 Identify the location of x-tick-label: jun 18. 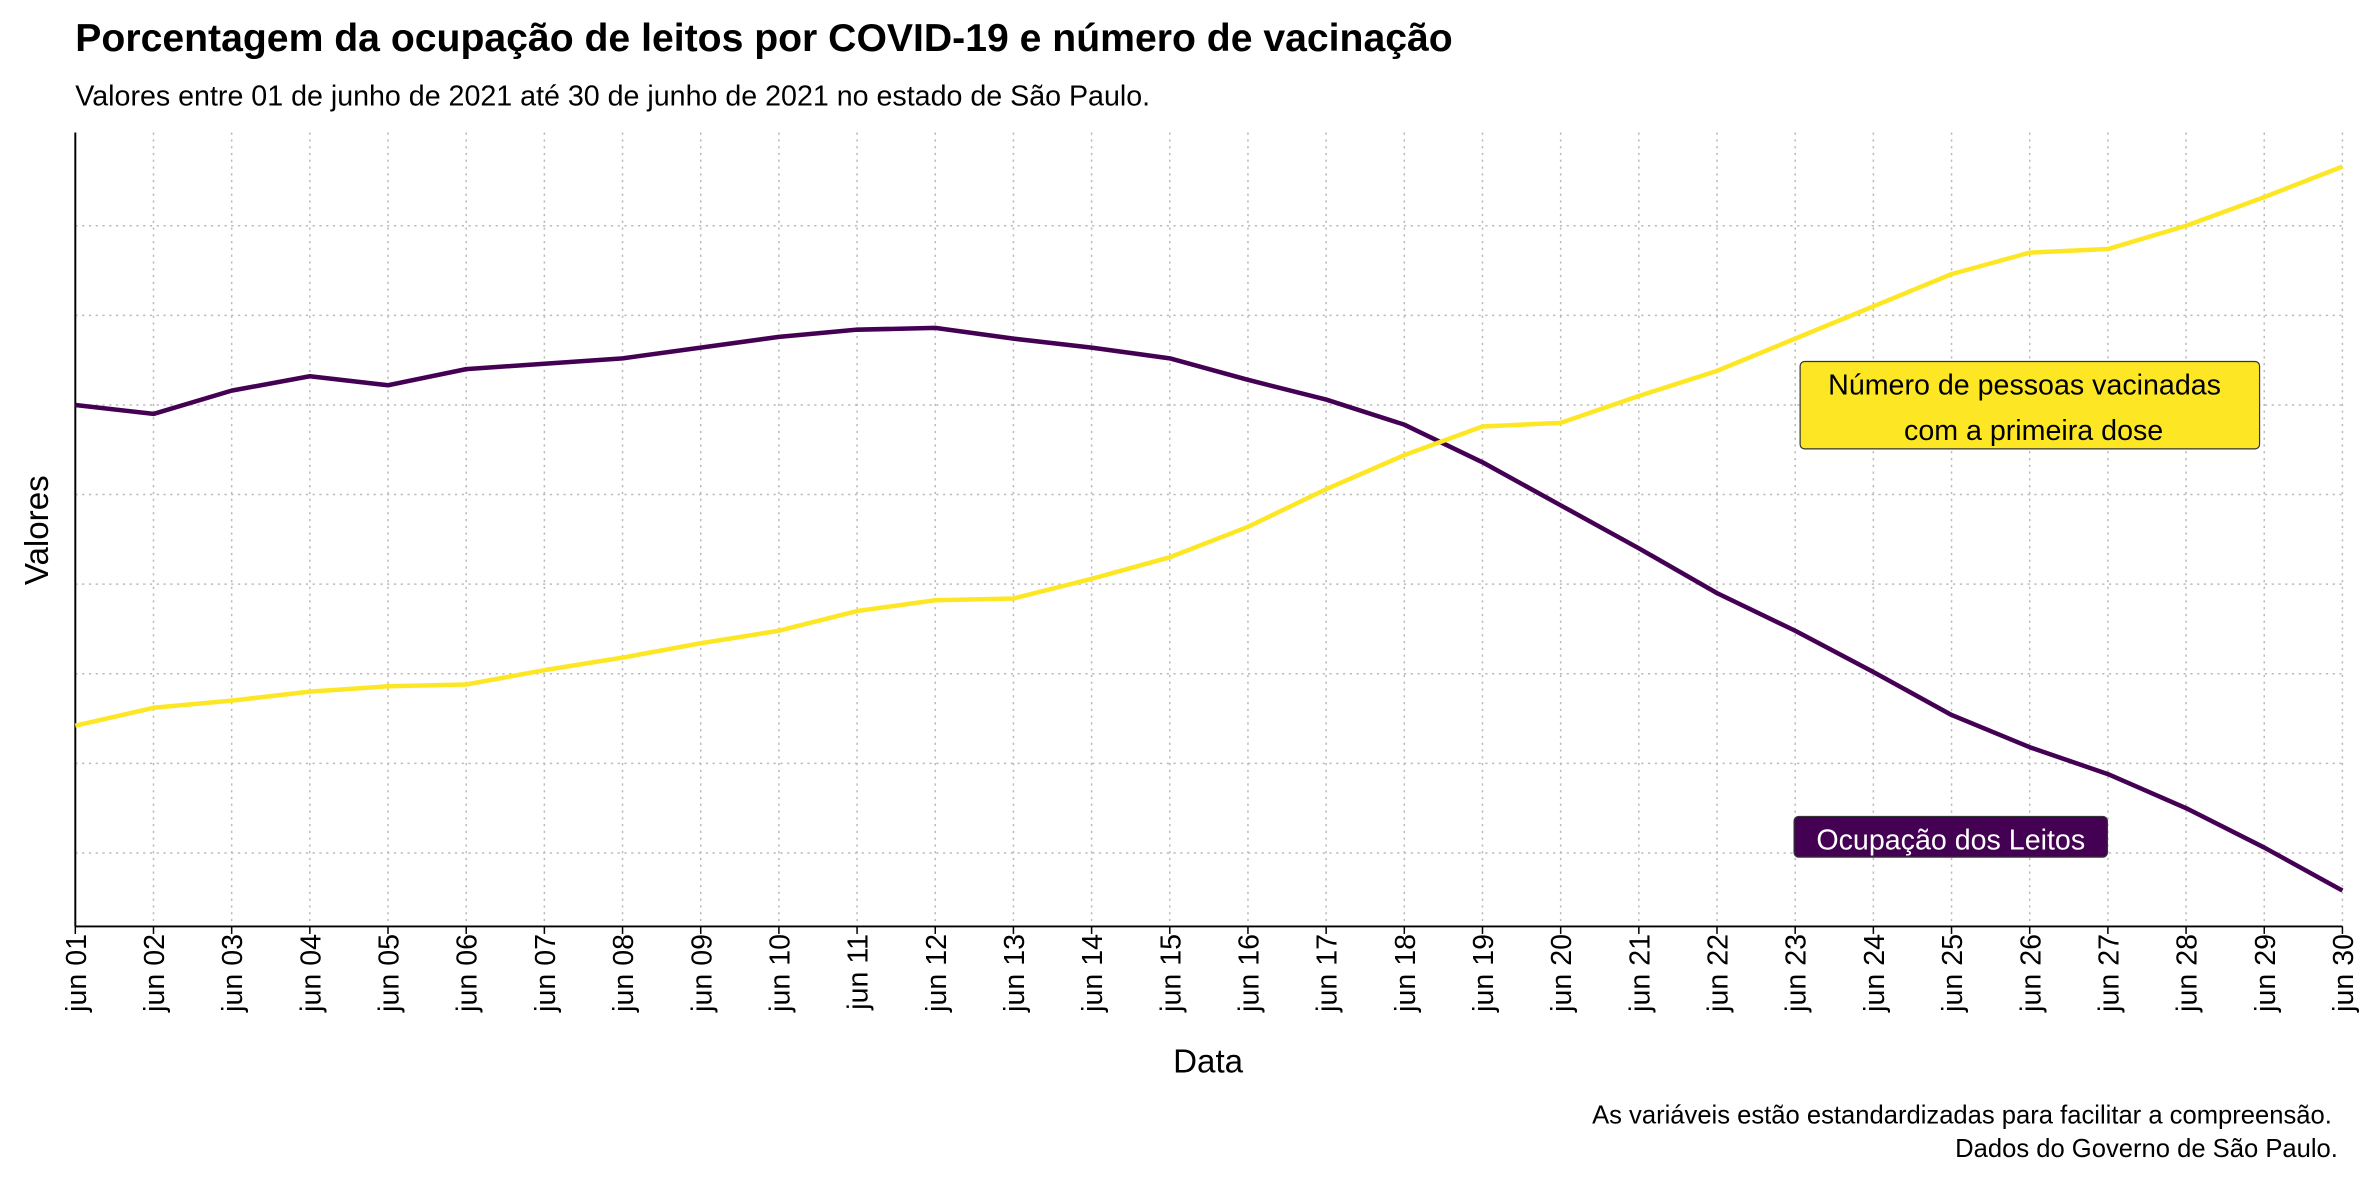
(1406, 973).